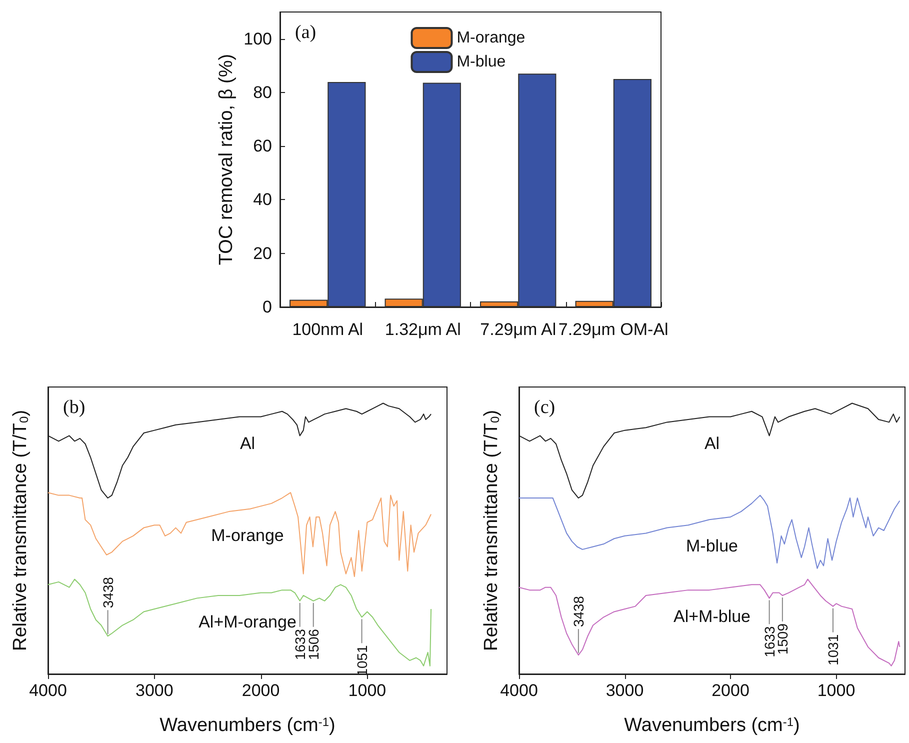 This screenshot has height=743, width=909. I want to click on y-tick-label: 80, so click(262, 92).